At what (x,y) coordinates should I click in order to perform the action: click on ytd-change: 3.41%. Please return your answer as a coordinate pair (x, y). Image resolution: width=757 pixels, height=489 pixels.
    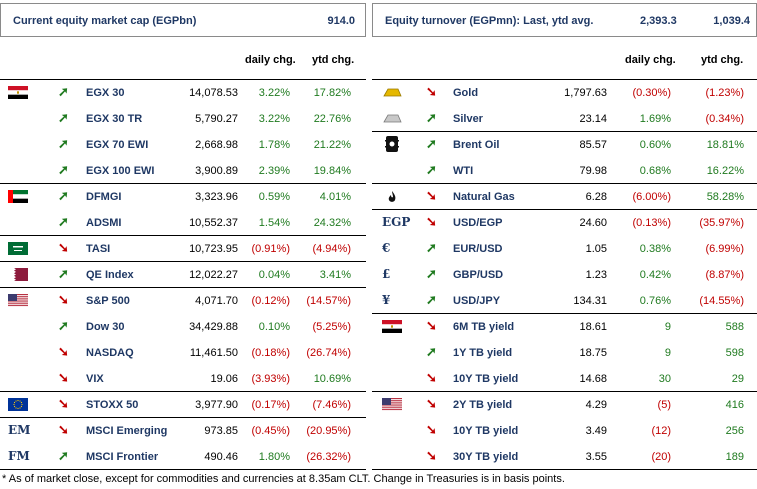
    Looking at the image, I should click on (335, 275).